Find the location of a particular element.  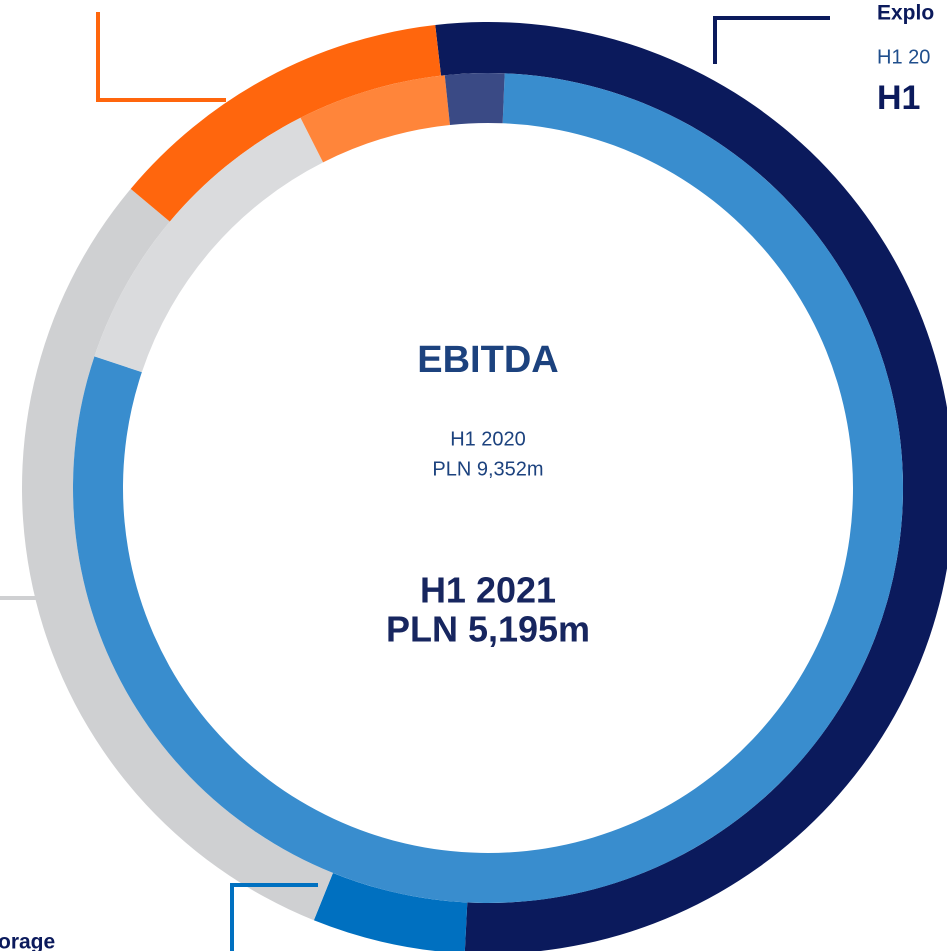

label-title: orage is located at coordinates (27, 941).